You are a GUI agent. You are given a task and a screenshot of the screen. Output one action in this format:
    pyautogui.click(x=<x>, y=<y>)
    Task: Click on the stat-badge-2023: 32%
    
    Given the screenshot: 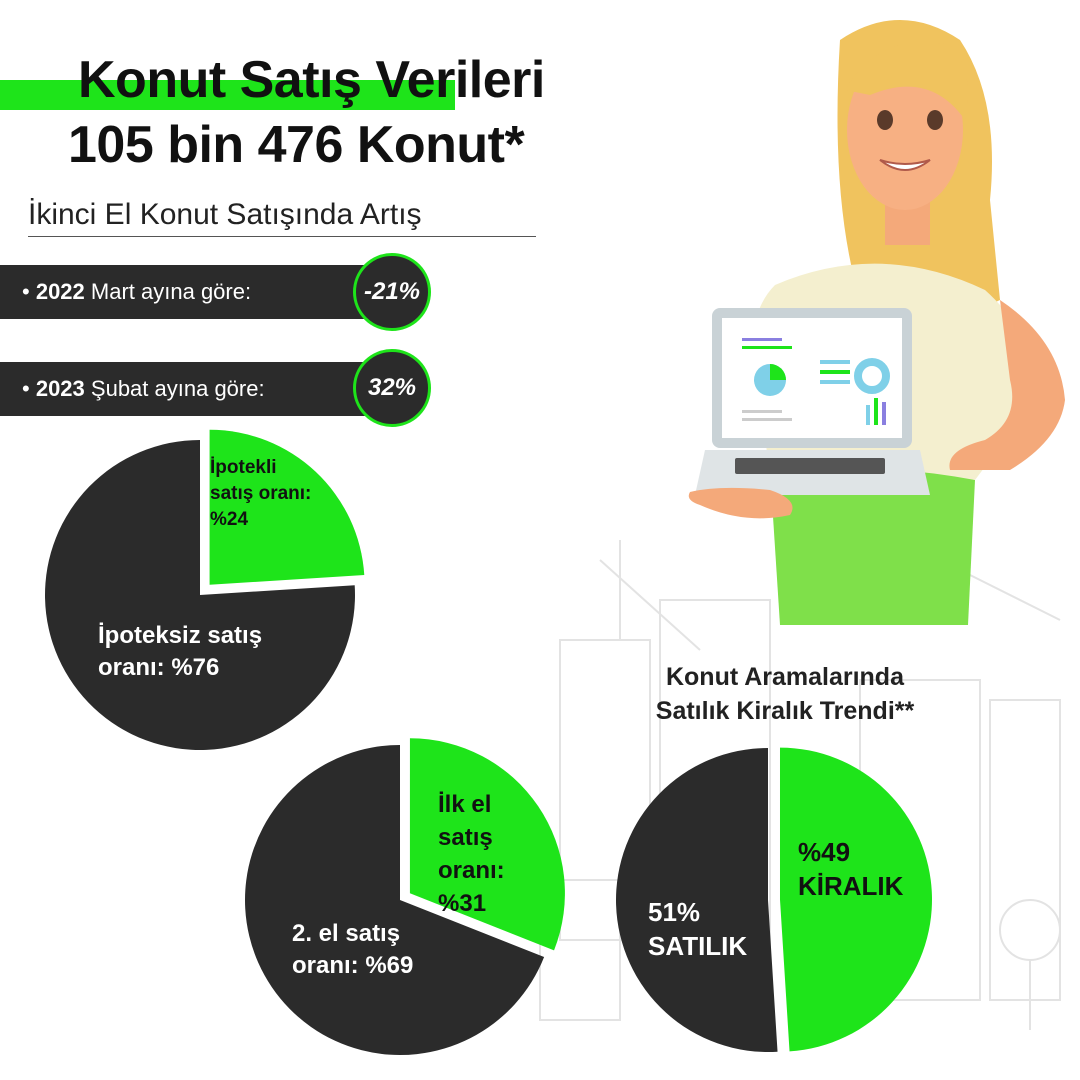 What is the action you would take?
    pyautogui.click(x=392, y=388)
    